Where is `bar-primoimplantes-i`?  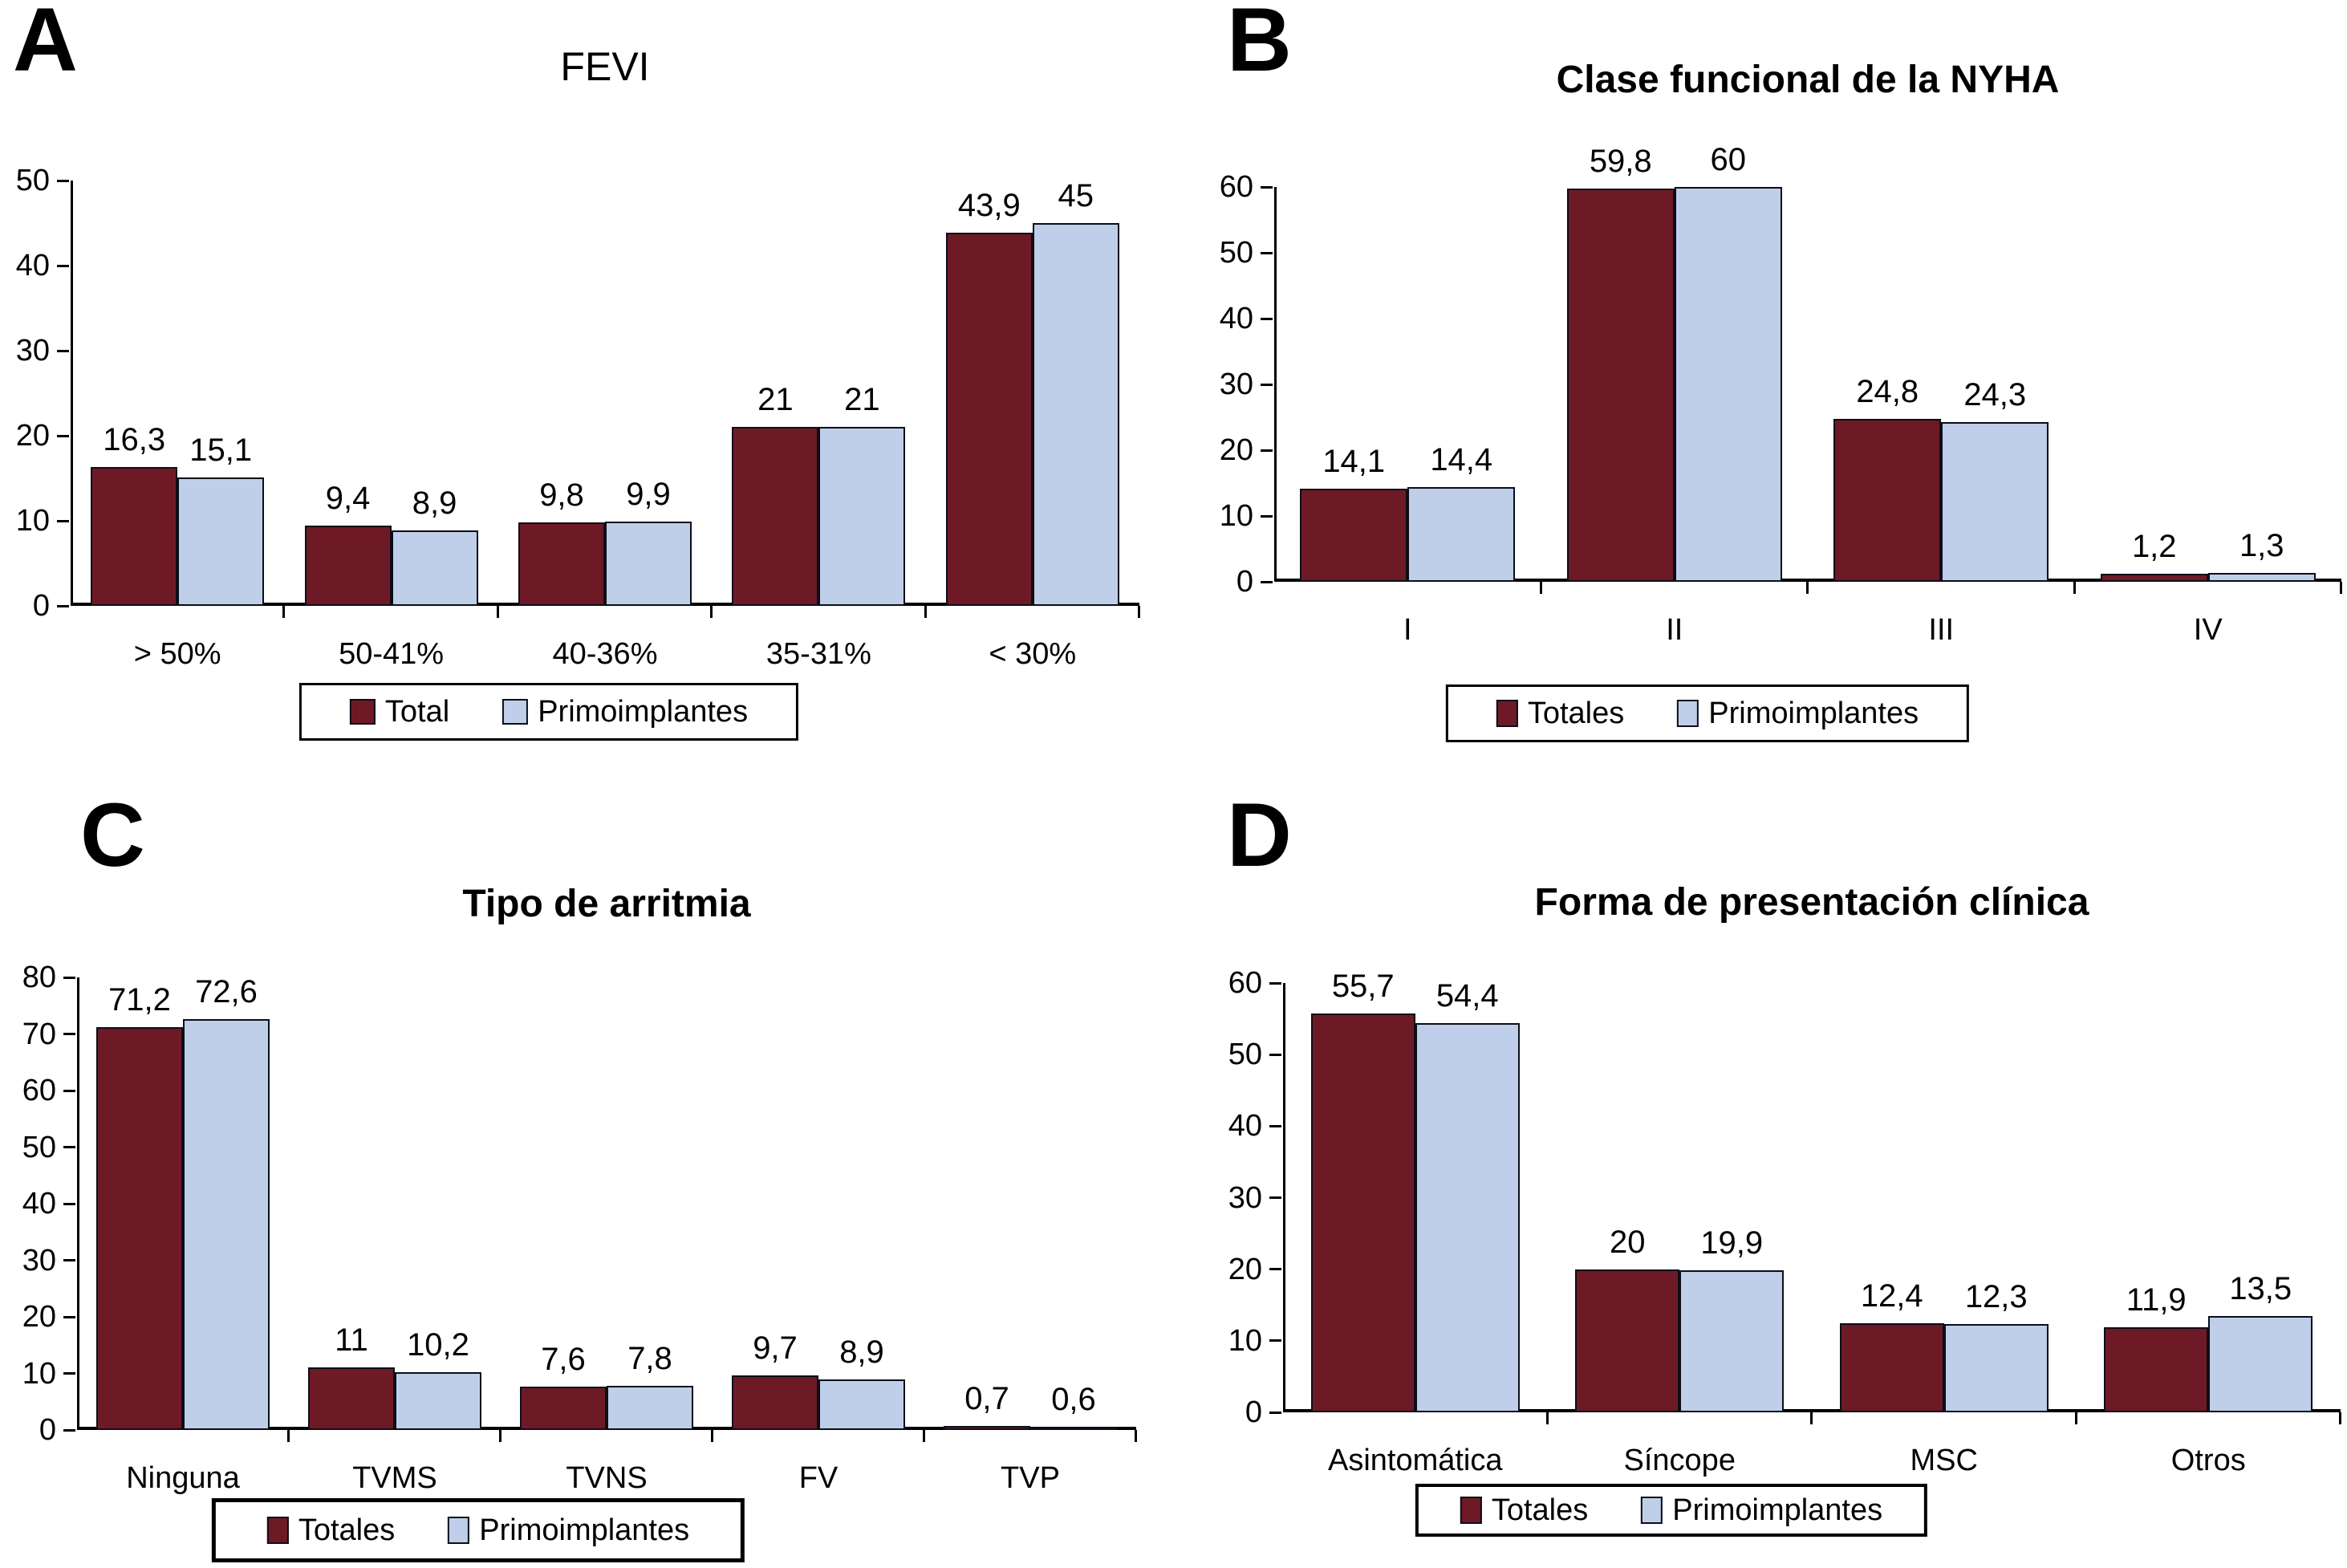 bar-primoimplantes-i is located at coordinates (1461, 534).